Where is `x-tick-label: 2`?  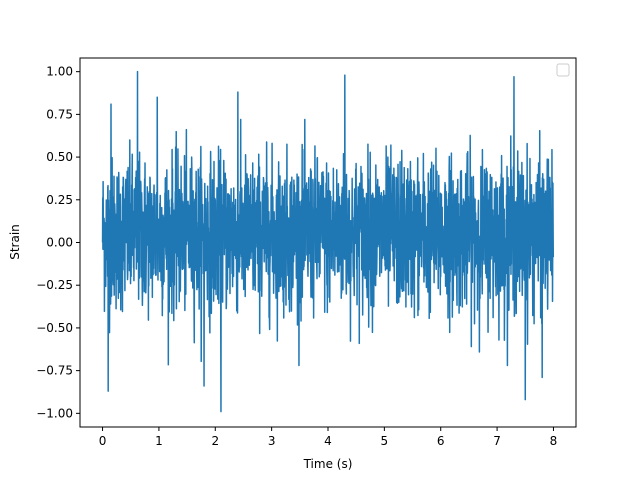
x-tick-label: 2 is located at coordinates (215, 441).